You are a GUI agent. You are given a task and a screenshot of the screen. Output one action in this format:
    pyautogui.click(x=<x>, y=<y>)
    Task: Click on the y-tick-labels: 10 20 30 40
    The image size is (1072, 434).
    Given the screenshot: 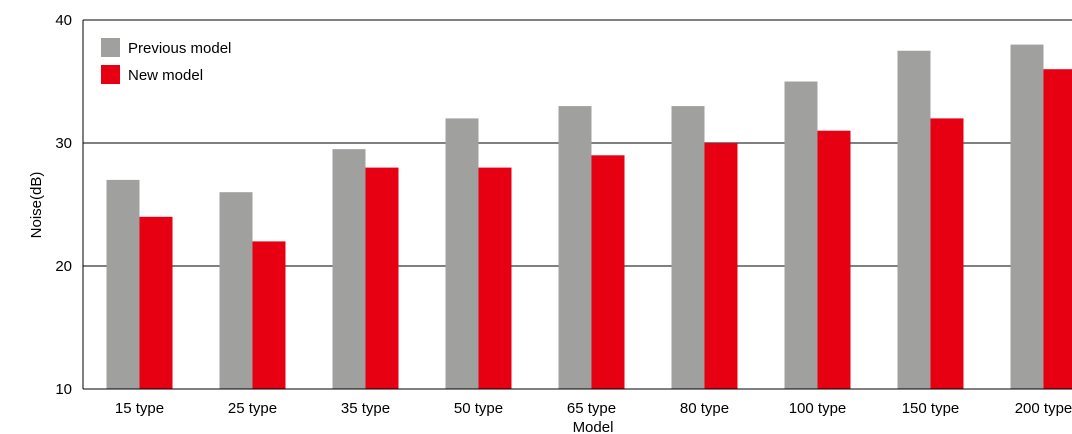 What is the action you would take?
    pyautogui.click(x=63, y=205)
    